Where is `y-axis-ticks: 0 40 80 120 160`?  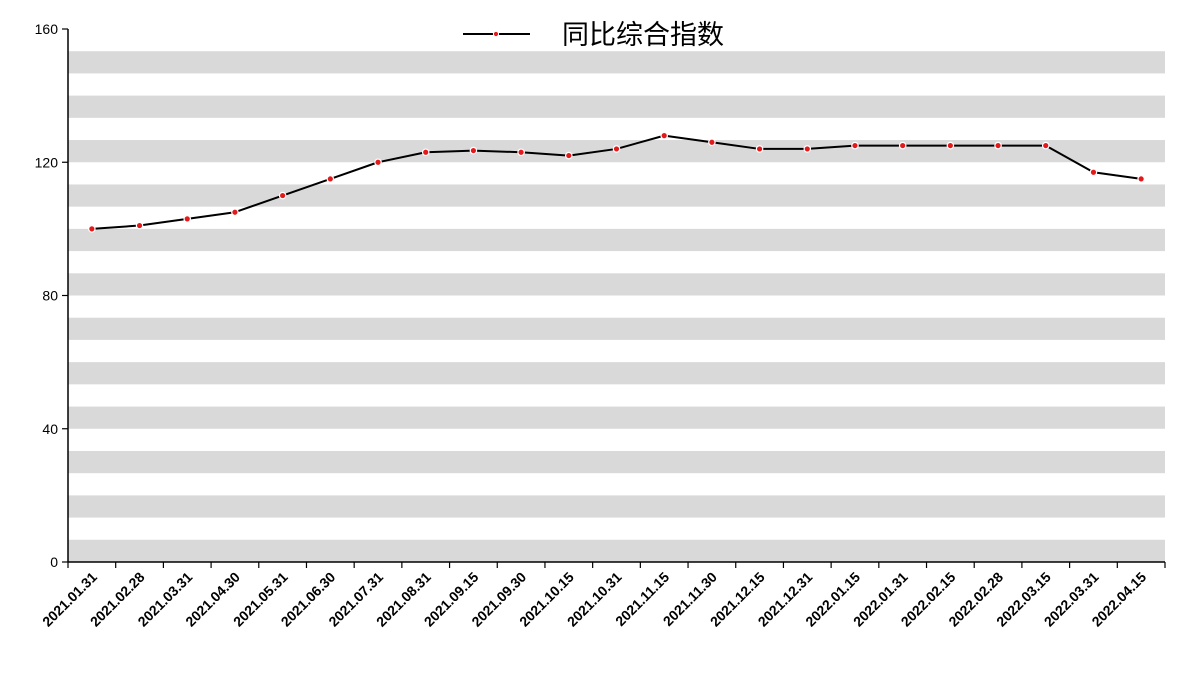
y-axis-ticks: 0 40 80 120 160 is located at coordinates (51, 295).